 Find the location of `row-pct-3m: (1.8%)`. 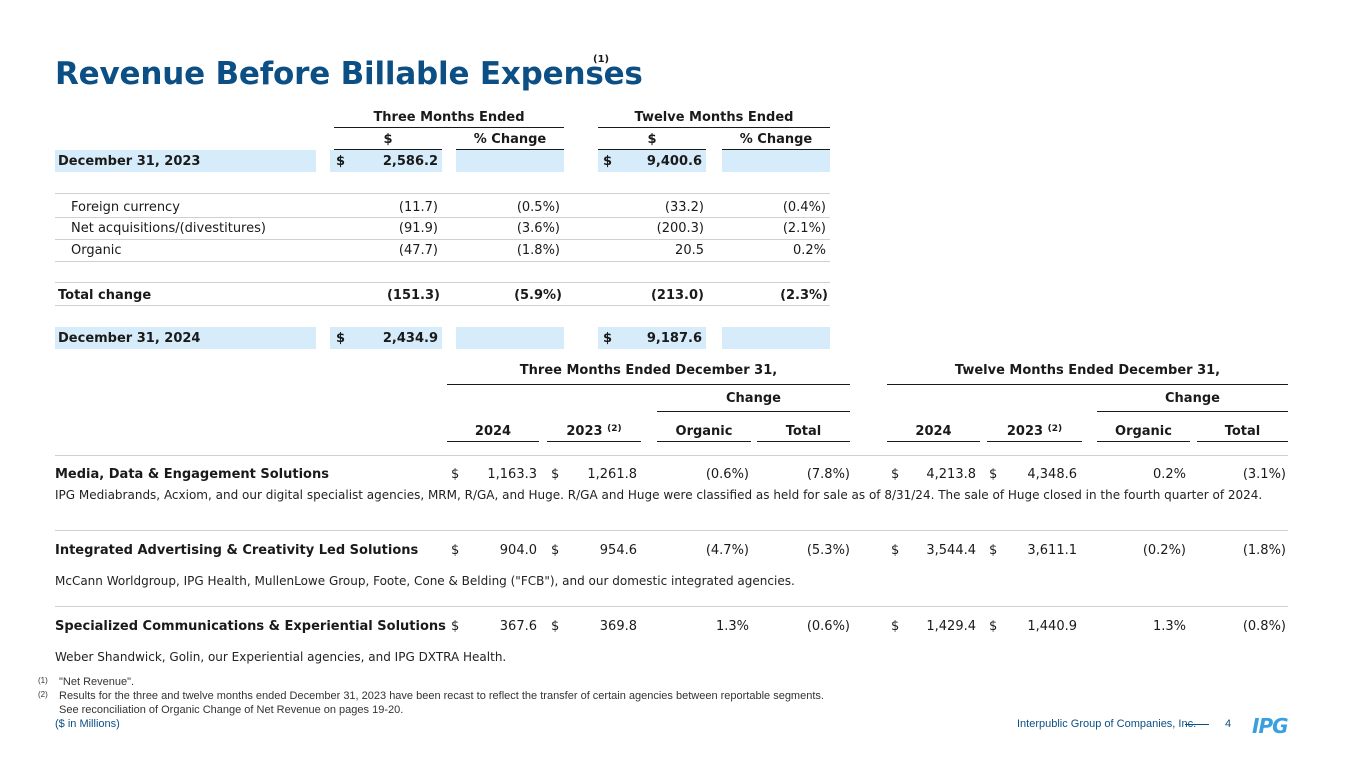

row-pct-3m: (1.8%) is located at coordinates (538, 250).